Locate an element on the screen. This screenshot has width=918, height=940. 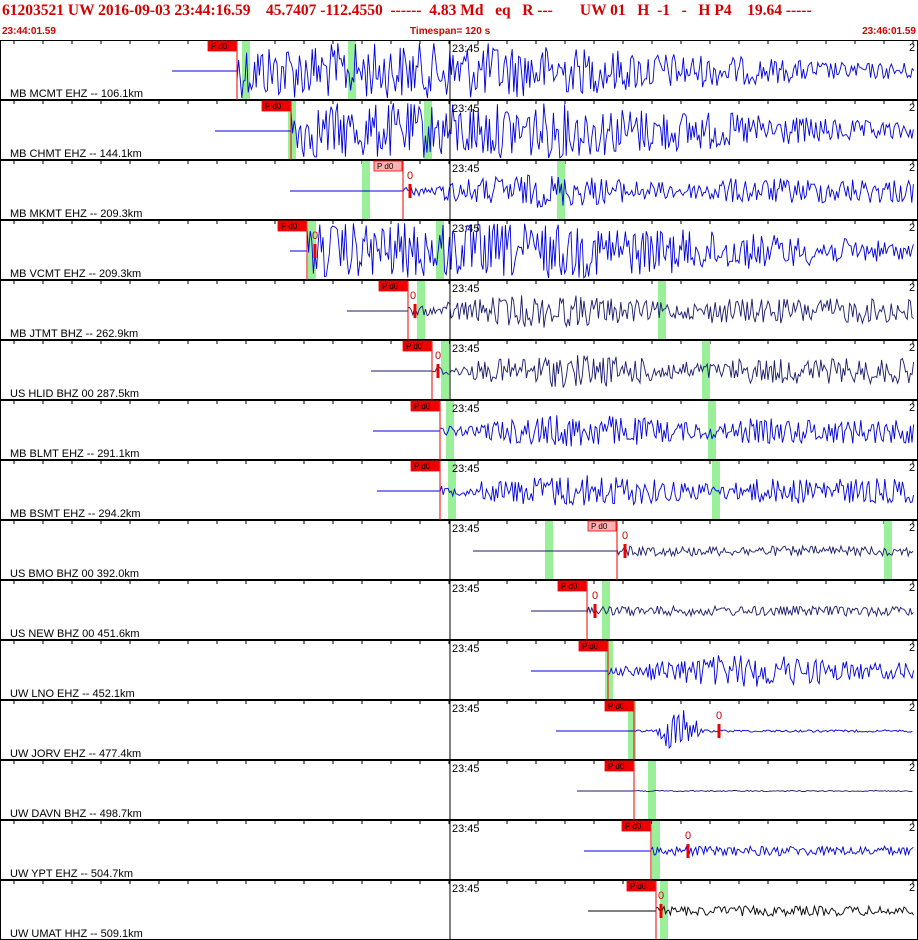
timespan-label: Timespan= 120 s is located at coordinates (450, 31).